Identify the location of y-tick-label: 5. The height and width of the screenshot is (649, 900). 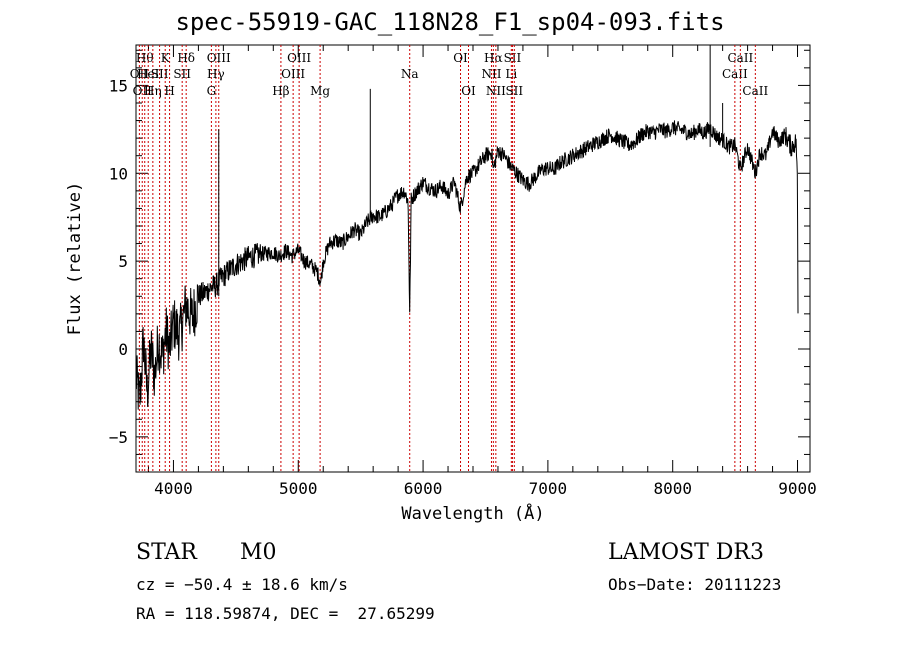
(123, 261).